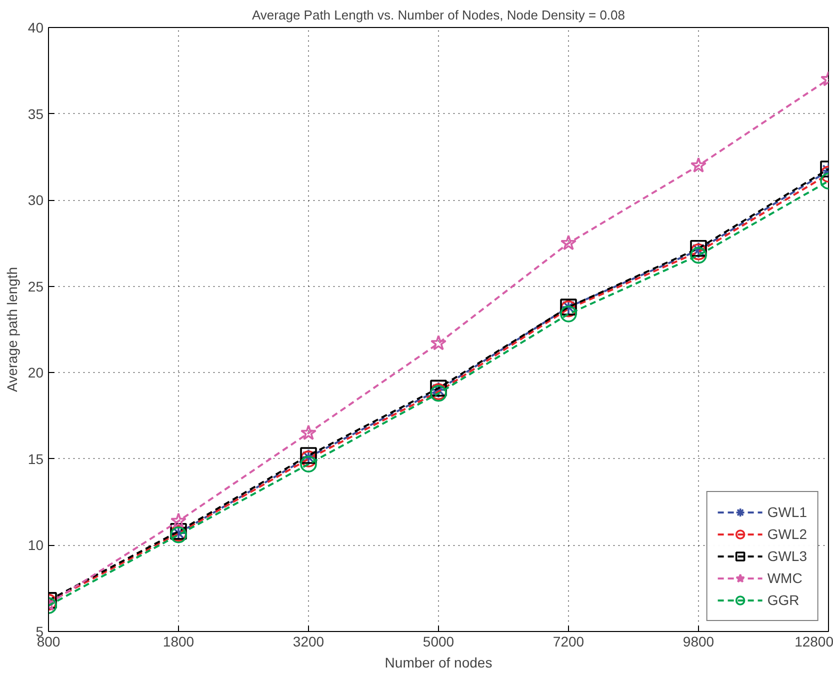 This screenshot has width=833, height=673. What do you see at coordinates (438, 662) in the screenshot?
I see `x-axis-title: Number of nodes` at bounding box center [438, 662].